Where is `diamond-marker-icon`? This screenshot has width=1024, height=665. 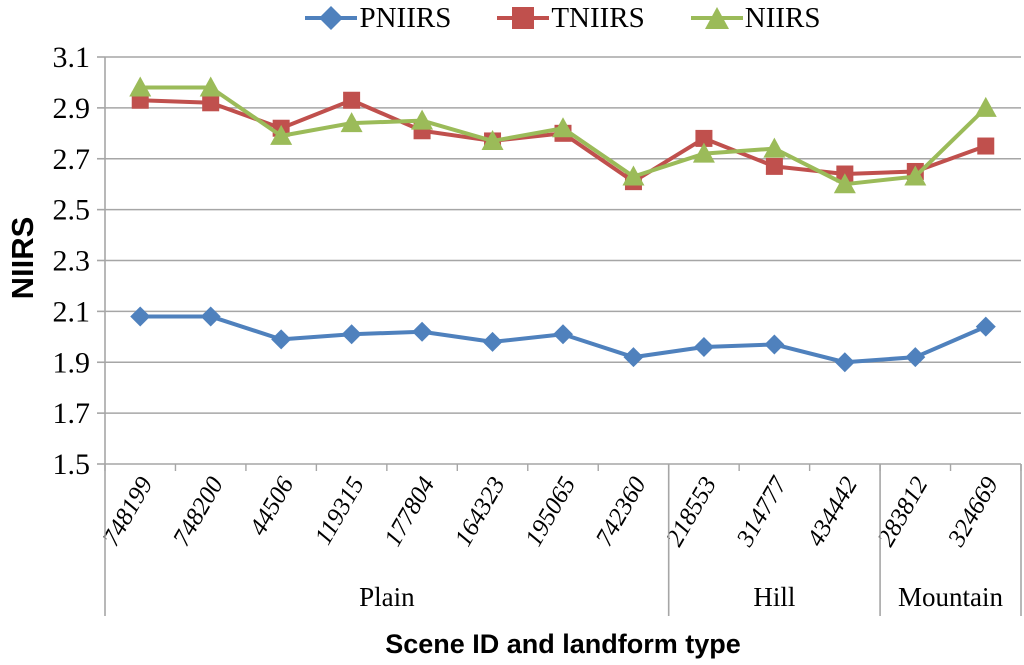
diamond-marker-icon is located at coordinates (331, 18).